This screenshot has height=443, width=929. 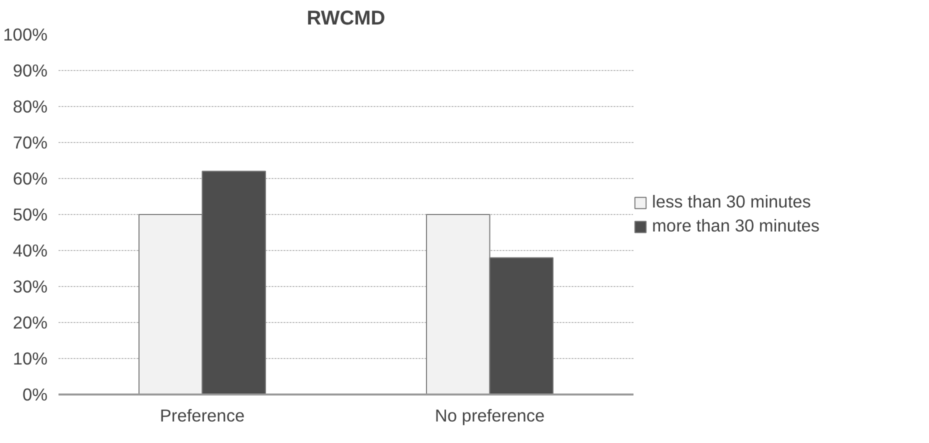 I want to click on y-tick-label: 30%, so click(x=30, y=286).